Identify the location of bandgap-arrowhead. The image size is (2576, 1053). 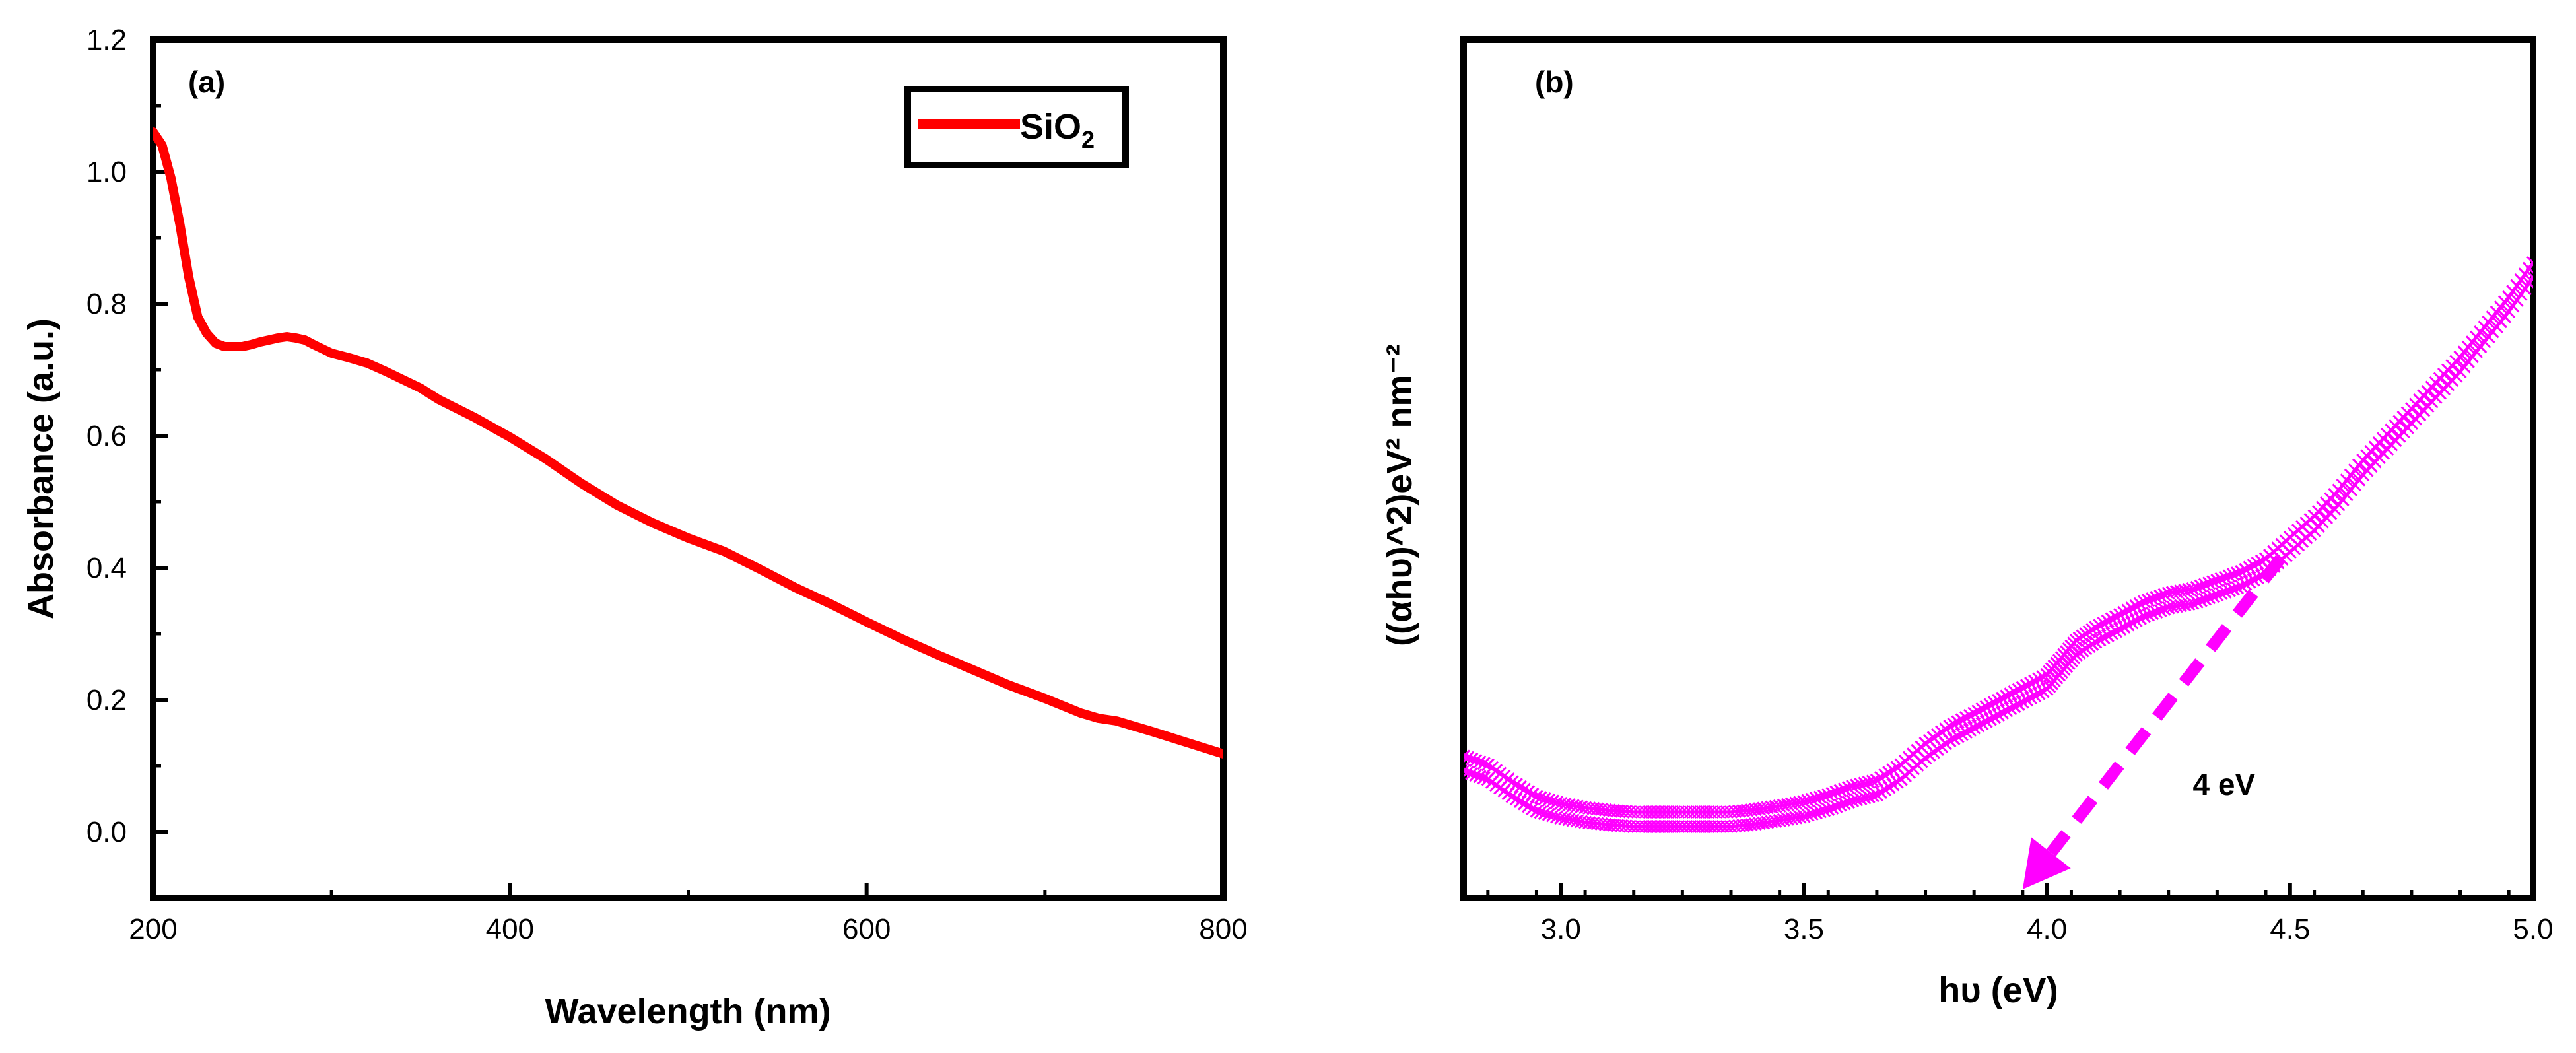
(2046, 863).